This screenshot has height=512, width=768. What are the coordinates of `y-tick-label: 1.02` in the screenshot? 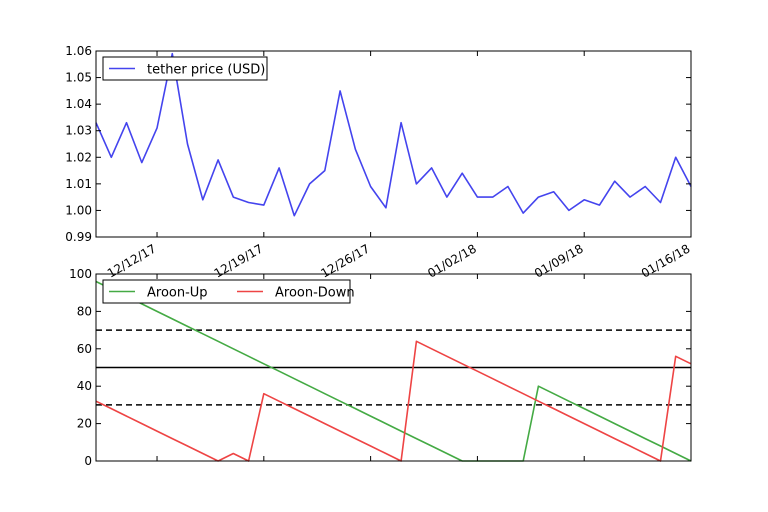 It's located at (78, 157).